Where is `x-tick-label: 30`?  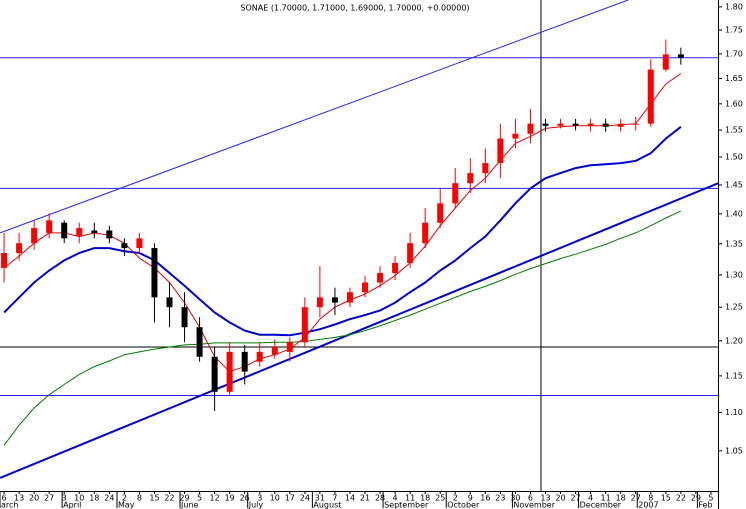
x-tick-label: 30 is located at coordinates (515, 498).